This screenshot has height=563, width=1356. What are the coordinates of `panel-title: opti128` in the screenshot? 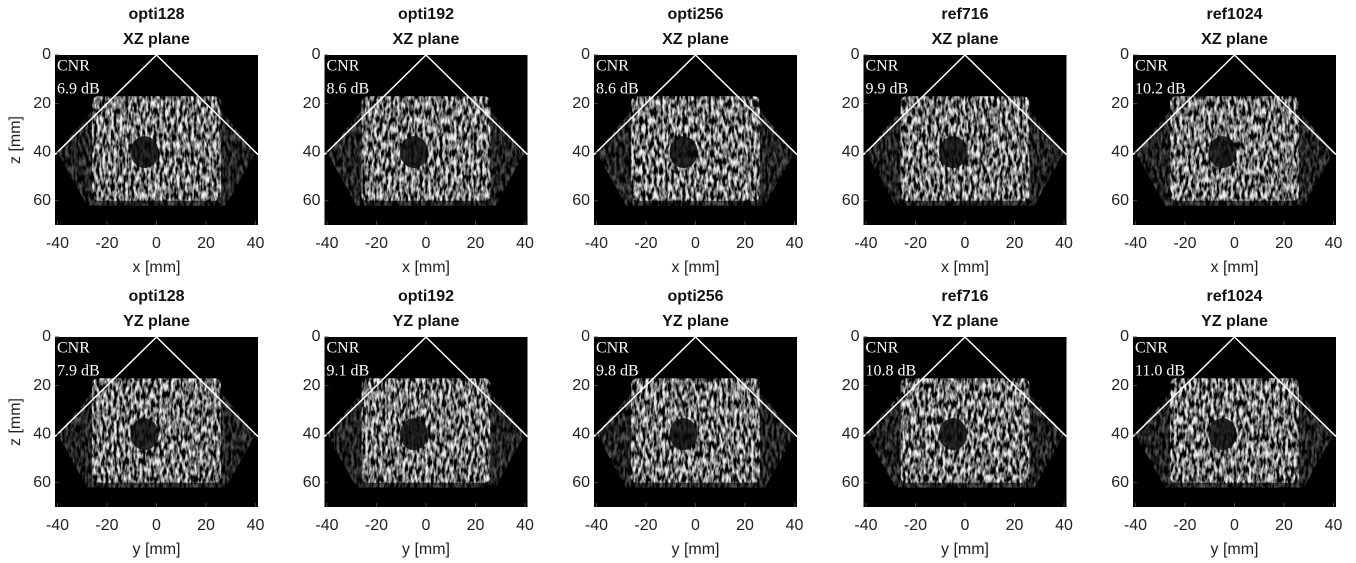 It's located at (156, 296).